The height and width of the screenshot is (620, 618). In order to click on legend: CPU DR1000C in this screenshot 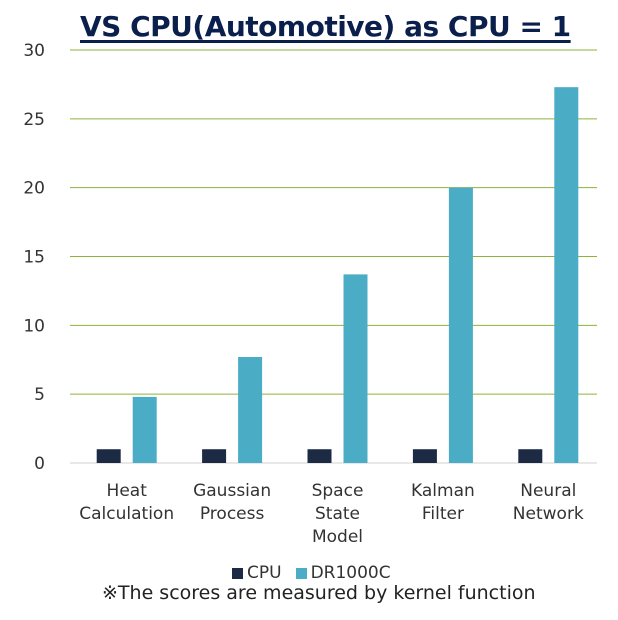, I will do `click(318, 573)`.